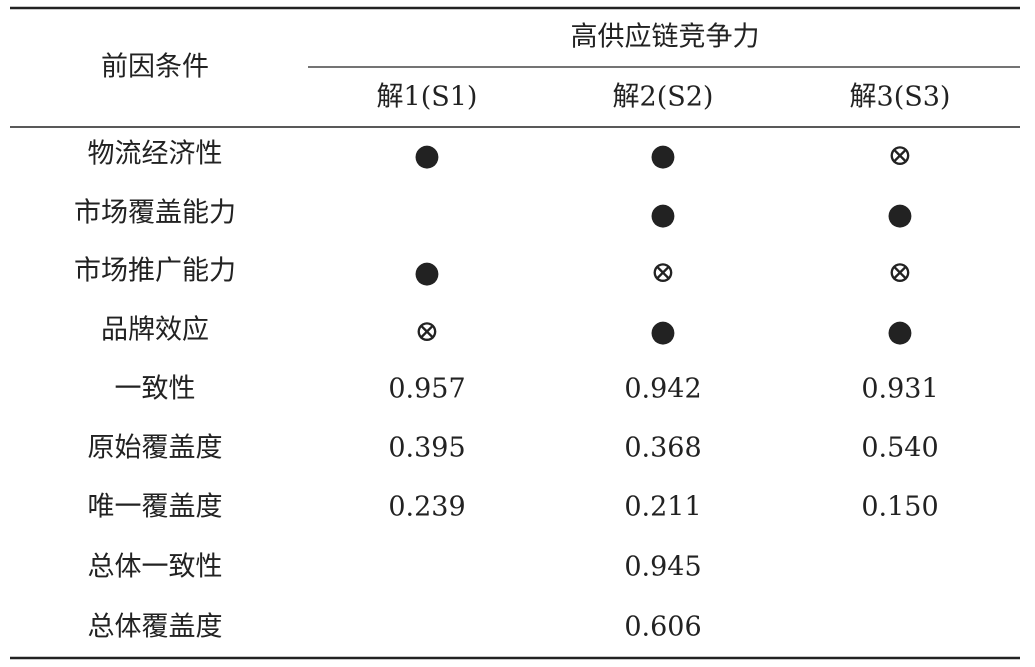  I want to click on group-header: 高供应链竞争力, so click(665, 37).